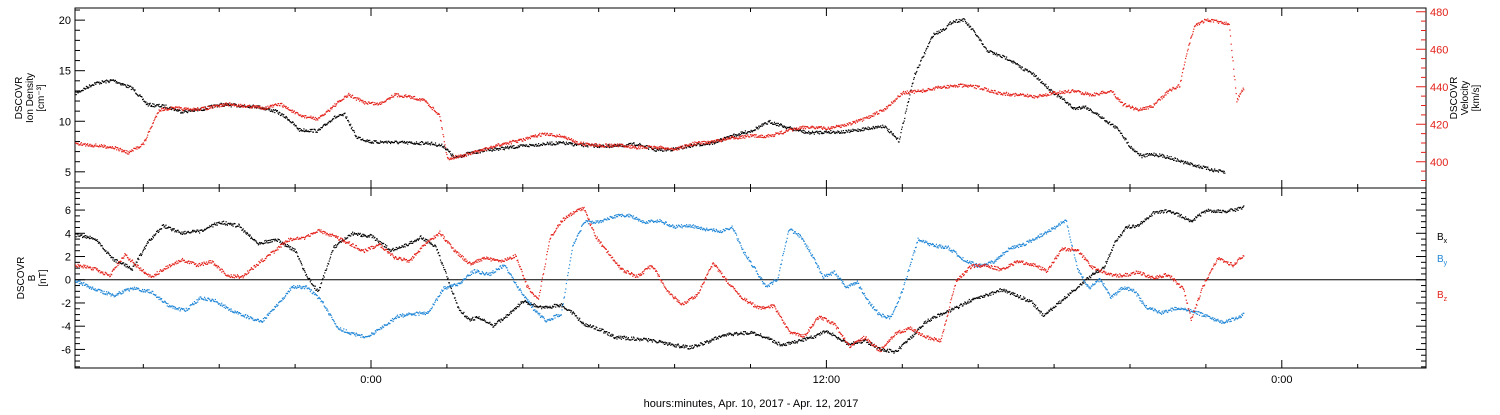  Describe the element at coordinates (1439, 13) in the screenshot. I see `velocity-tick-label: 480` at that location.